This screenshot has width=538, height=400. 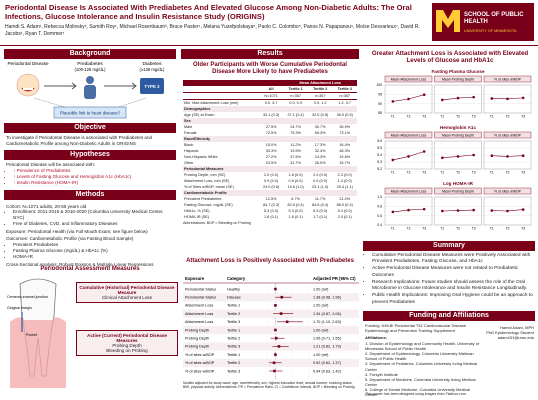 I want to click on cell: HbA1c, % (SE), so click(x=197, y=211).